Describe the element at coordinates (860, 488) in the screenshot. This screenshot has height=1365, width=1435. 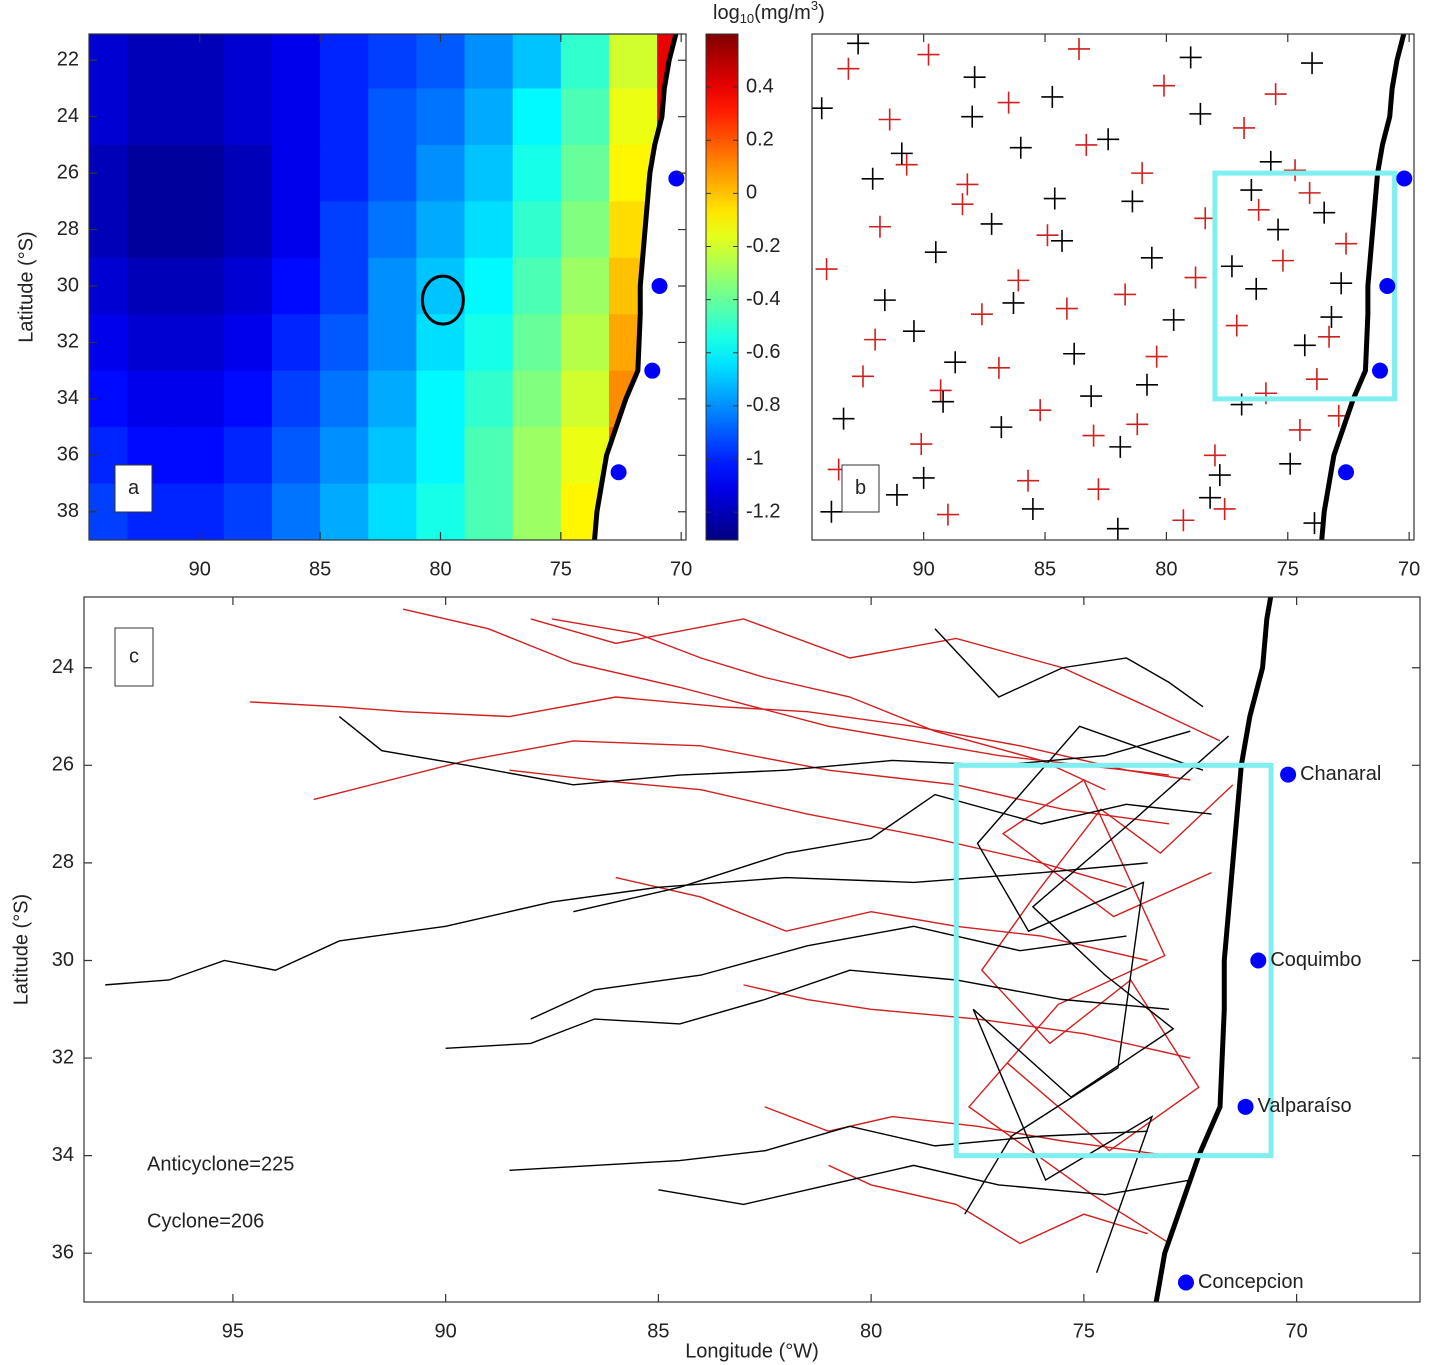
I see `panel-label: b` at that location.